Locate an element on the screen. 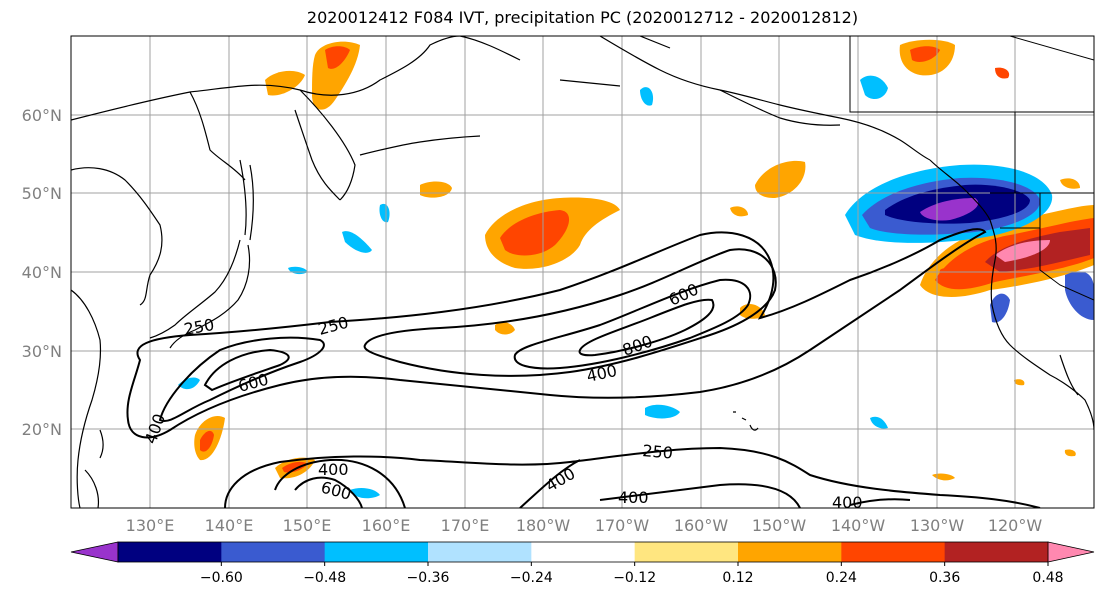  lat-label: 20°N is located at coordinates (42, 429).